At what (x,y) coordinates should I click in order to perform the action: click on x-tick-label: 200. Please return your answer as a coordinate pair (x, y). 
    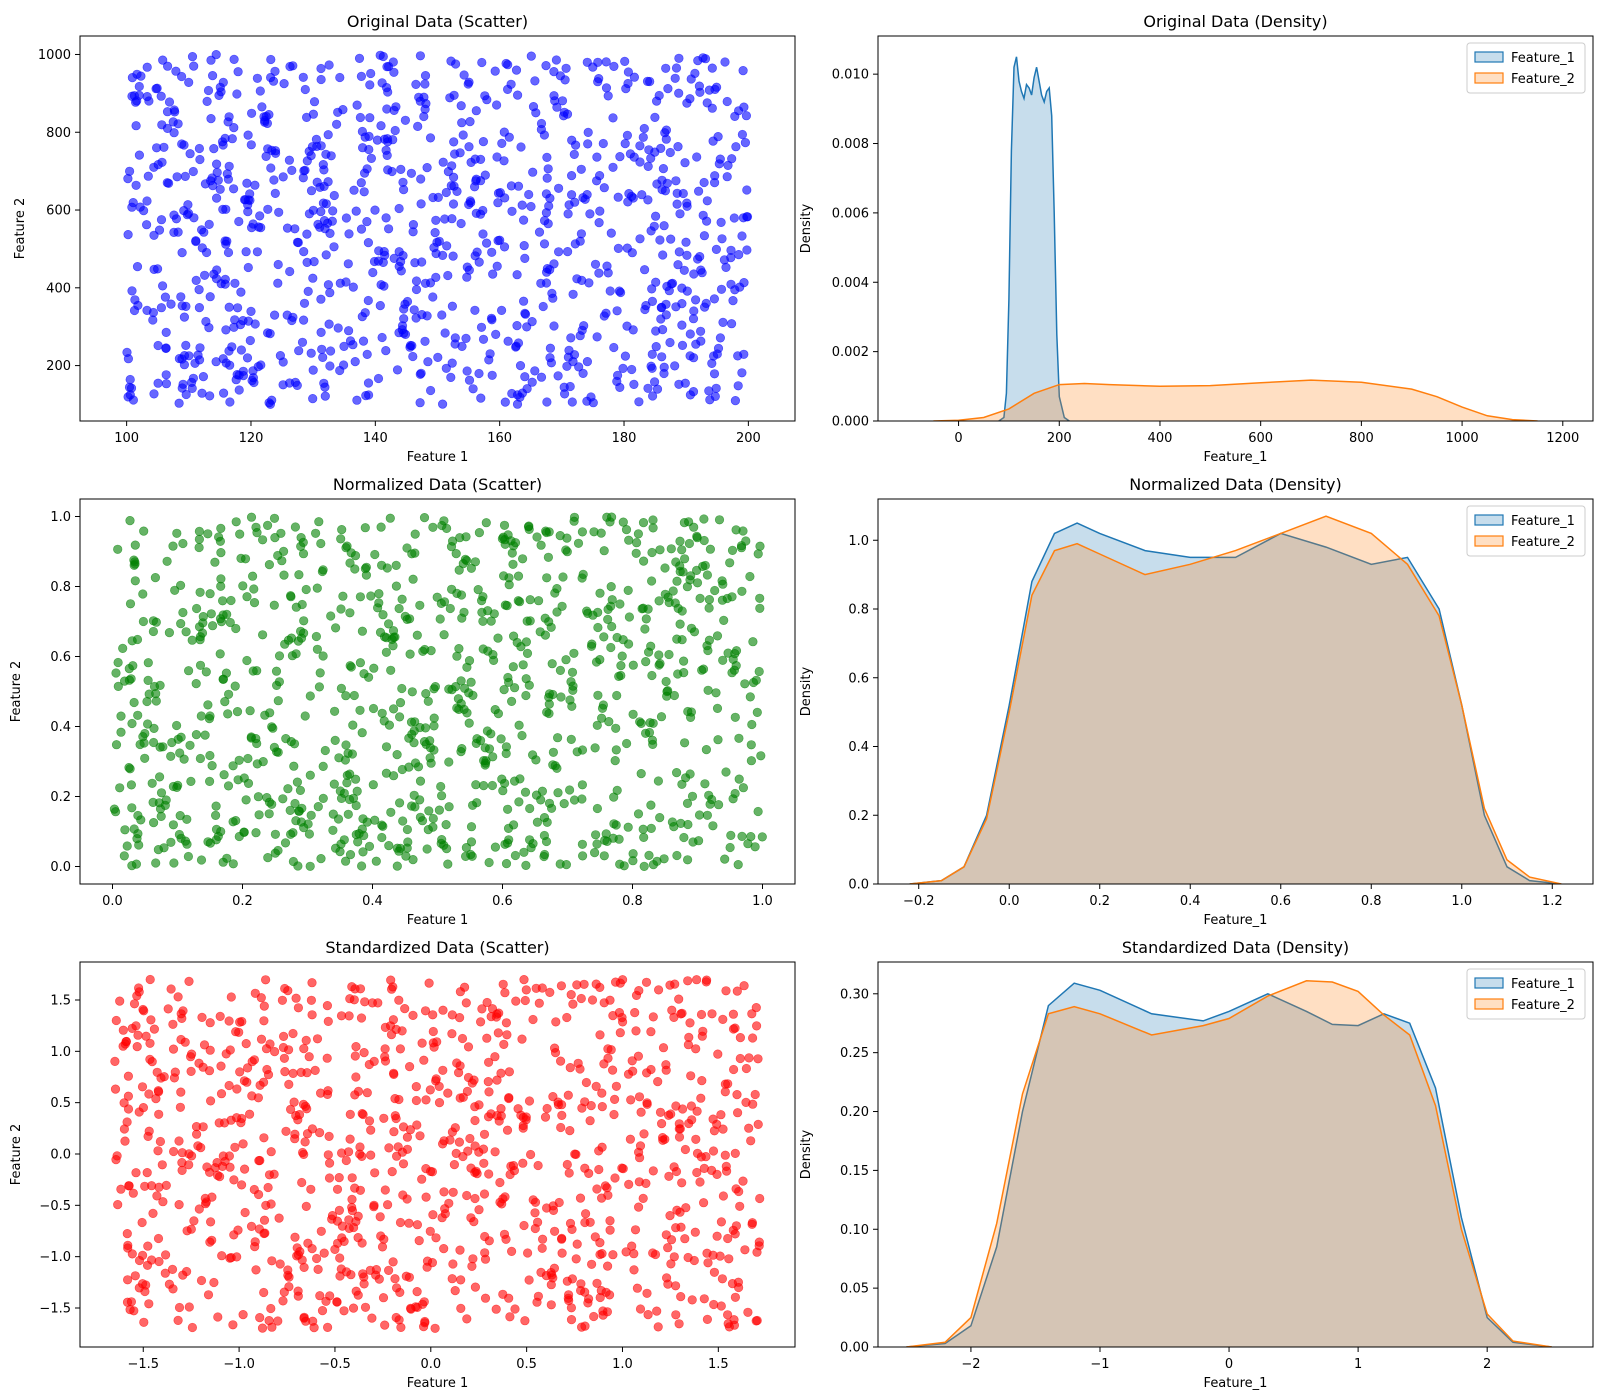
    Looking at the image, I should click on (748, 438).